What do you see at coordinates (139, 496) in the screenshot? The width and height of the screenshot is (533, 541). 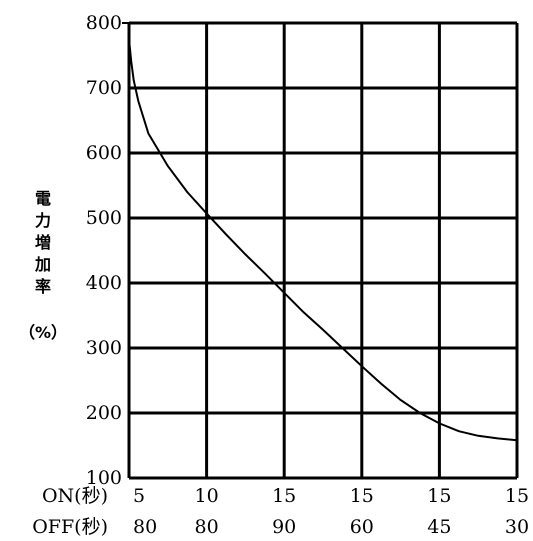 I see `x-tick-label: 5` at bounding box center [139, 496].